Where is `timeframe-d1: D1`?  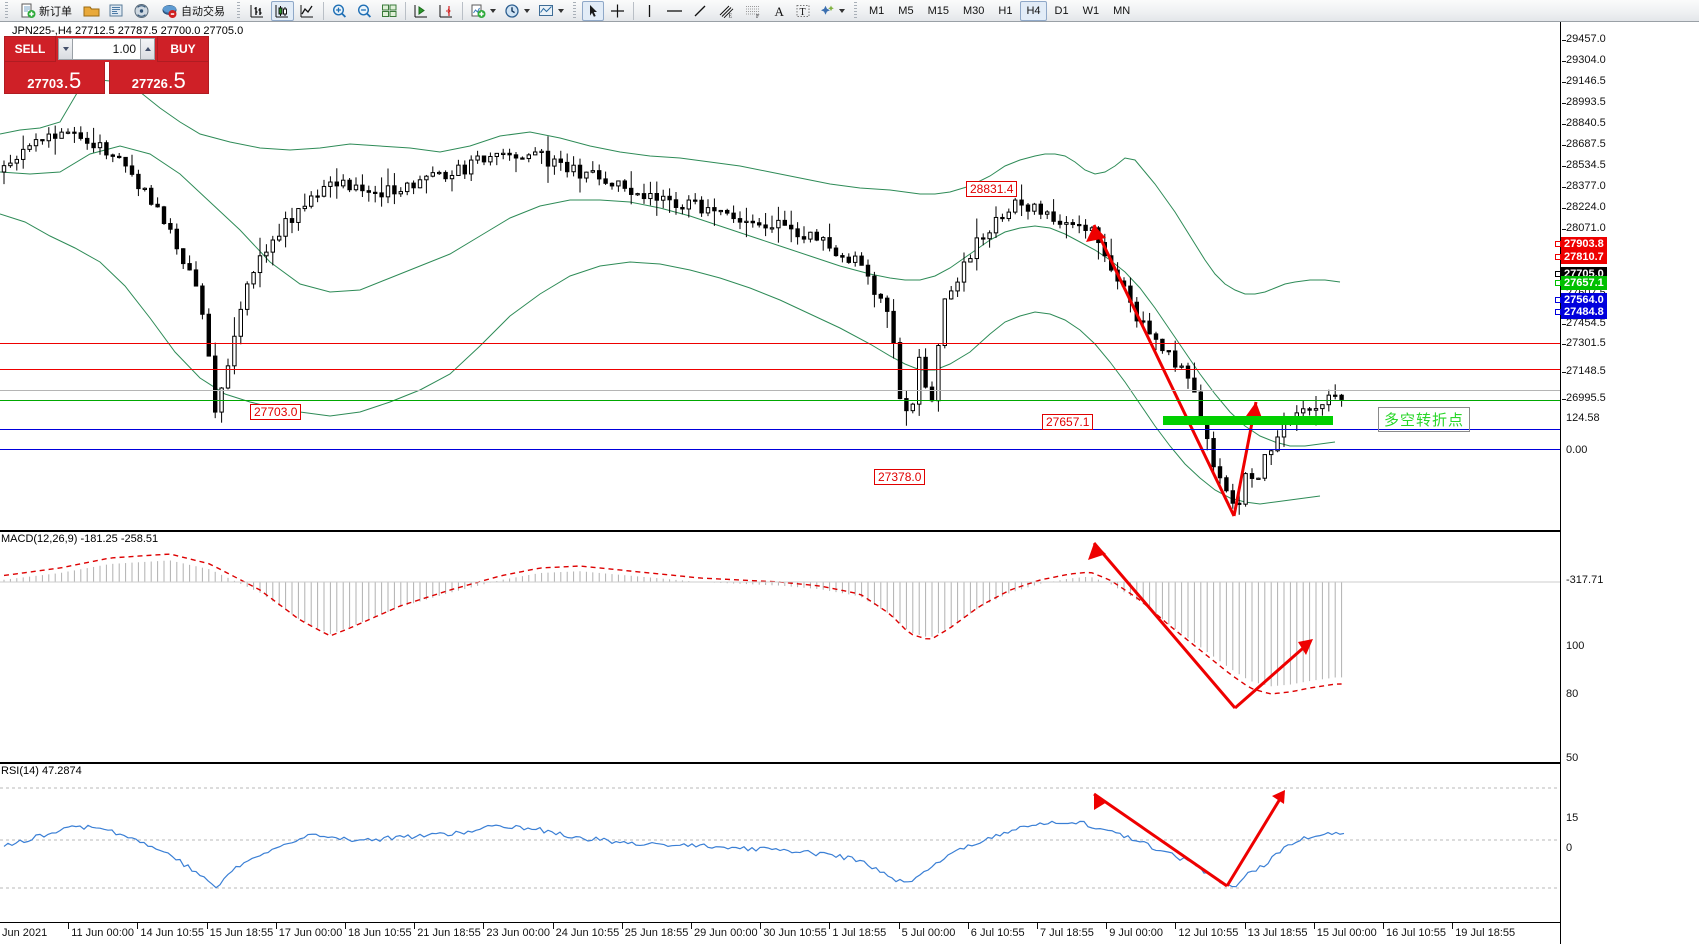
timeframe-d1: D1 is located at coordinates (1062, 11).